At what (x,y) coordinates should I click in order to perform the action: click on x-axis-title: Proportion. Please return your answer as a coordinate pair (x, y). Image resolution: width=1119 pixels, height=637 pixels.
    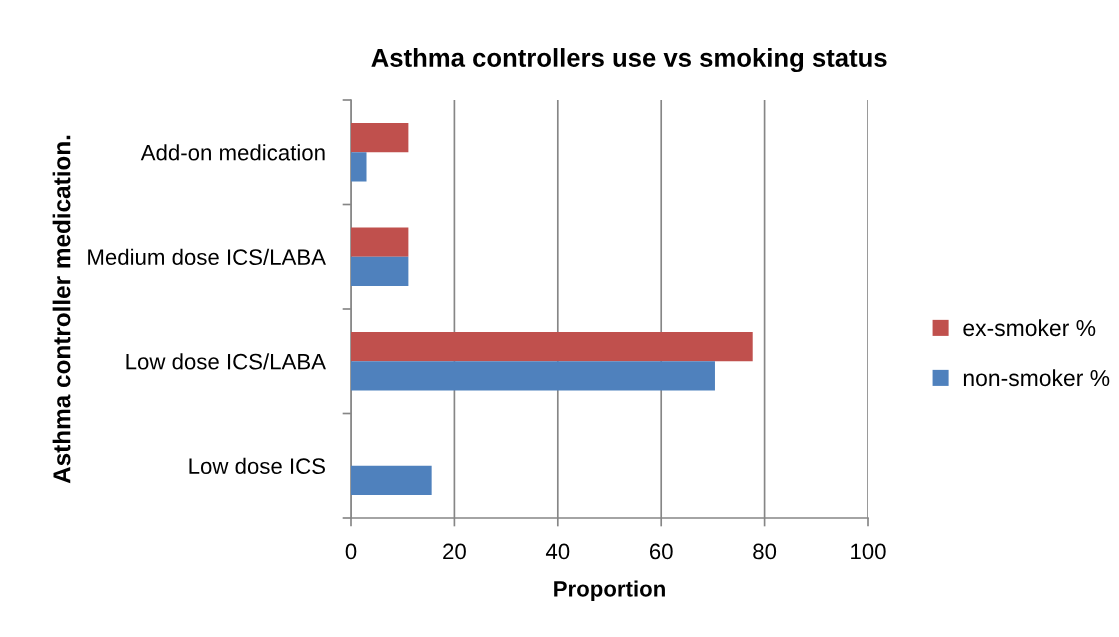
    Looking at the image, I should click on (609, 591).